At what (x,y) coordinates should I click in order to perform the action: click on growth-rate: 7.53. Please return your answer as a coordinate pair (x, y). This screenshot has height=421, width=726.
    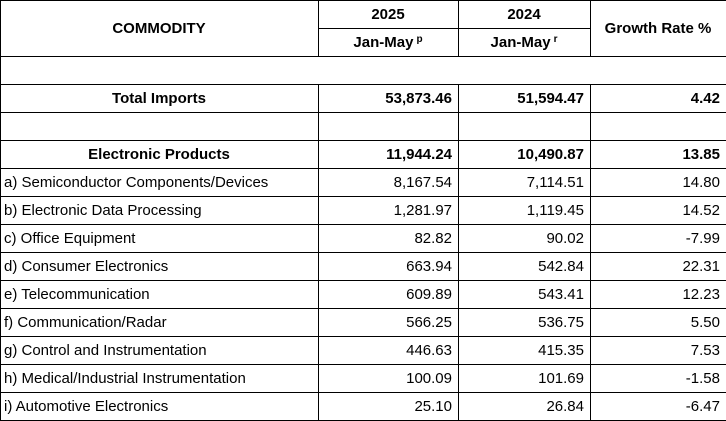
    Looking at the image, I should click on (658, 351).